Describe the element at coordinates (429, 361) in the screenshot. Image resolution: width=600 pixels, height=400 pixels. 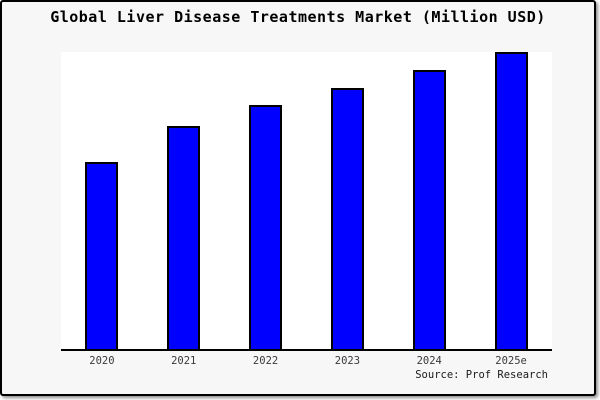
I see `x-tick-label-2024: 2024` at that location.